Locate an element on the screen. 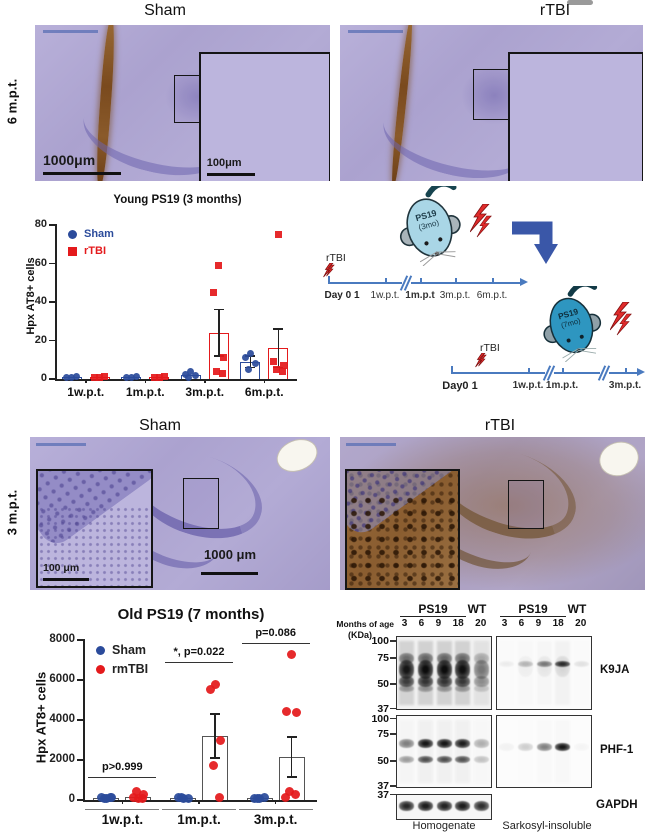  significance-label: p>0.999 is located at coordinates (122, 767).